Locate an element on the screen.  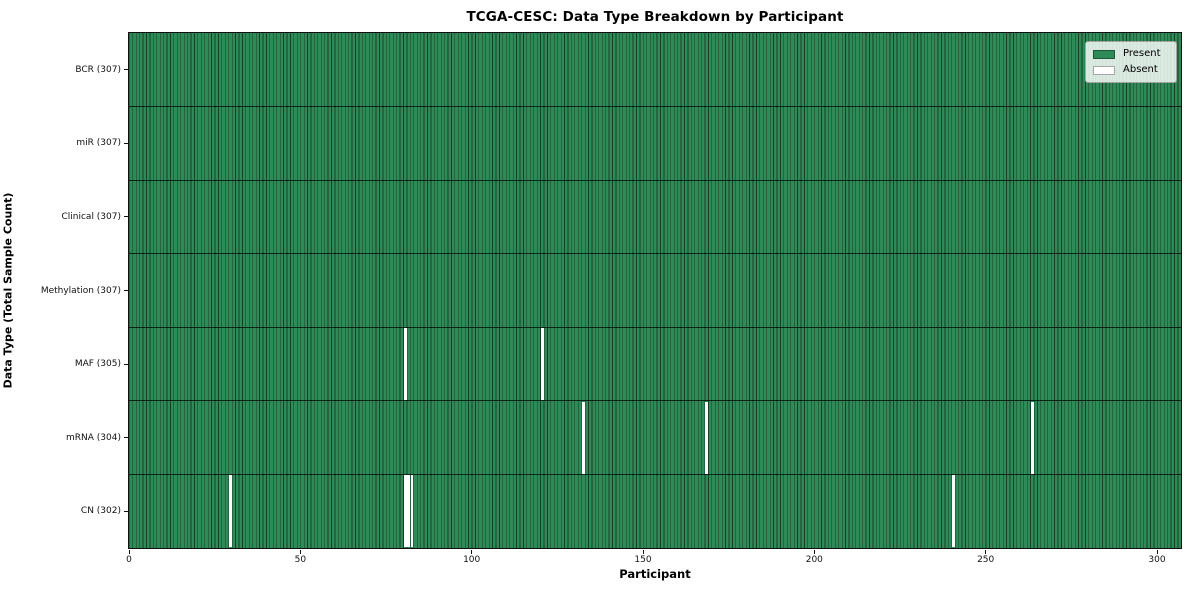
x-tick-label: 50 is located at coordinates (300, 560).